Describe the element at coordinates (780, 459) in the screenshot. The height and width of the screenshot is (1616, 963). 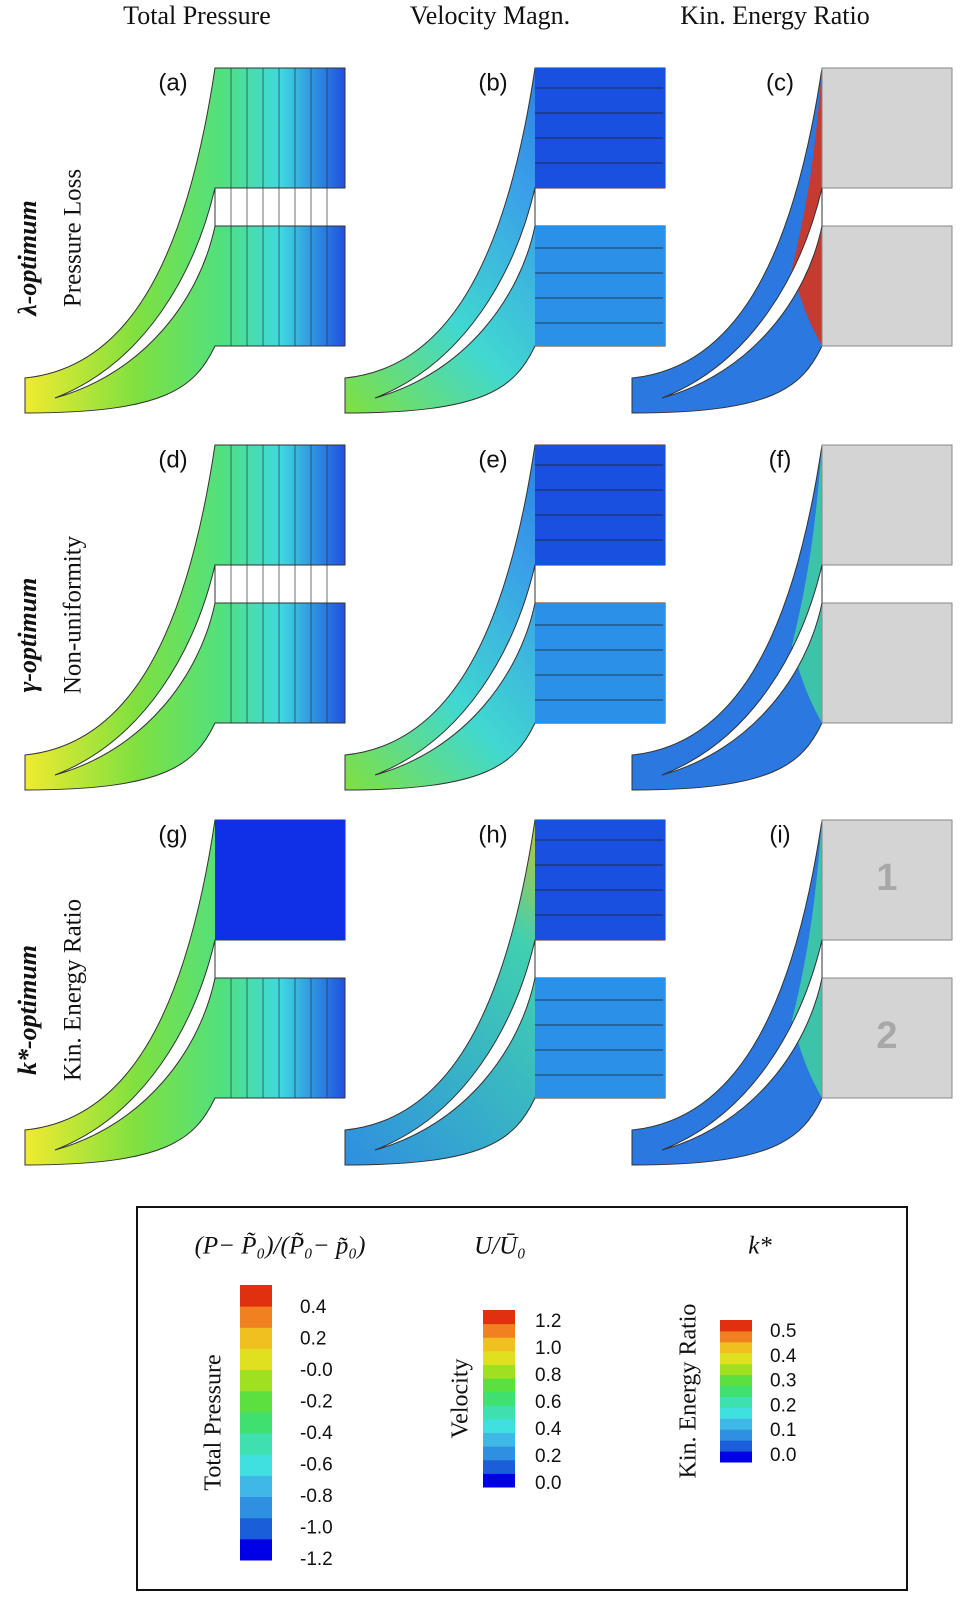
I see `panel-label: (f)` at that location.